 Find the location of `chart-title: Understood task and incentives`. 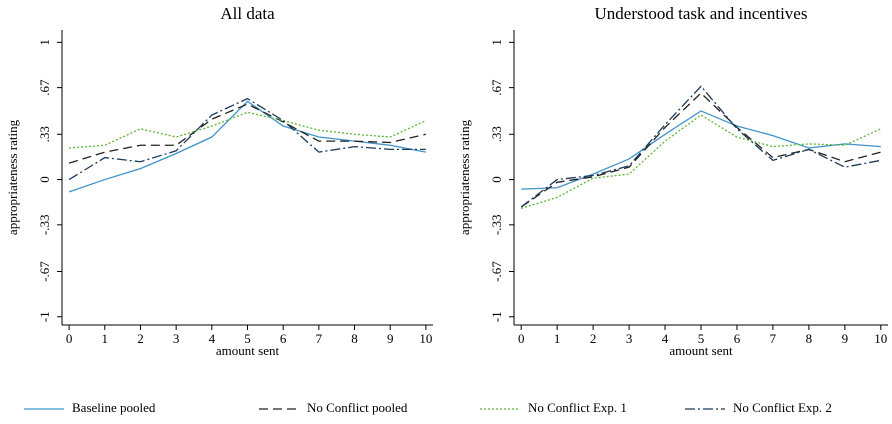

chart-title: Understood task and incentives is located at coordinates (701, 13).